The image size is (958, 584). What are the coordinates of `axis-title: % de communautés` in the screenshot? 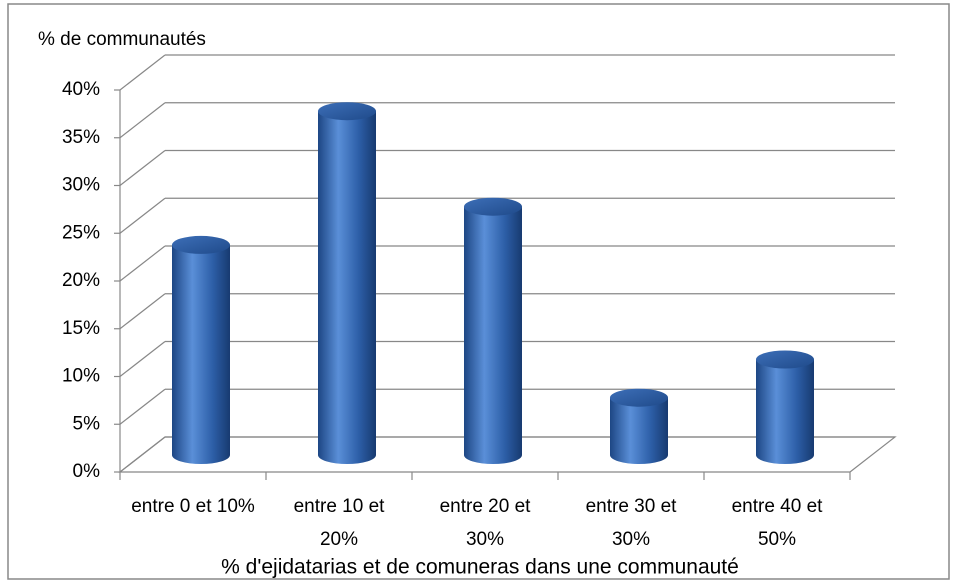 It's located at (122, 39).